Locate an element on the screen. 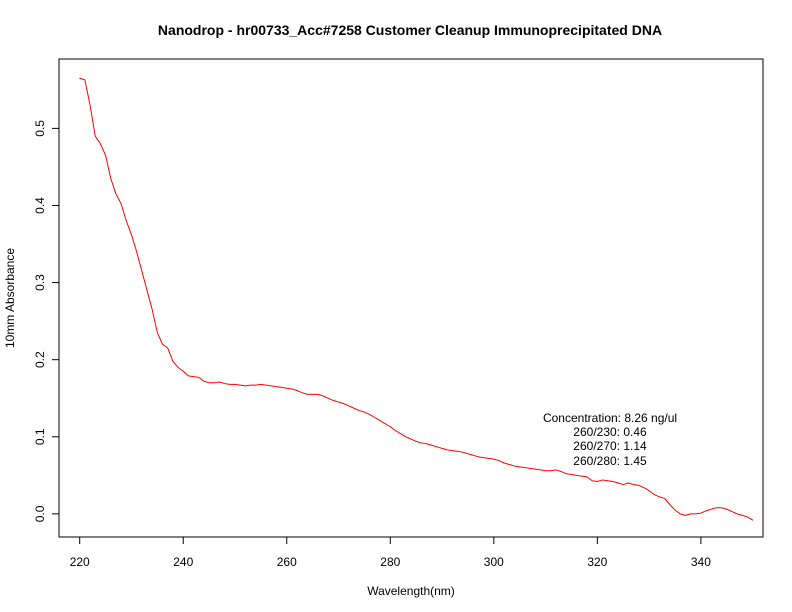  y-tick-label: 0.4 is located at coordinates (40, 205).